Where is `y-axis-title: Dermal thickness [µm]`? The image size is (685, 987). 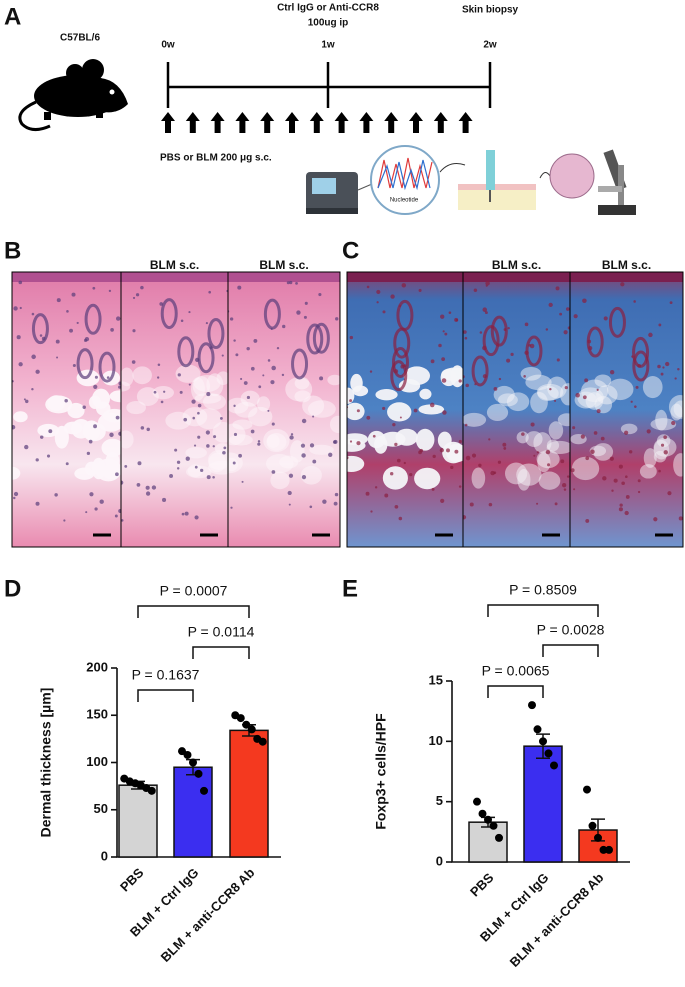 y-axis-title: Dermal thickness [µm] is located at coordinates (46, 763).